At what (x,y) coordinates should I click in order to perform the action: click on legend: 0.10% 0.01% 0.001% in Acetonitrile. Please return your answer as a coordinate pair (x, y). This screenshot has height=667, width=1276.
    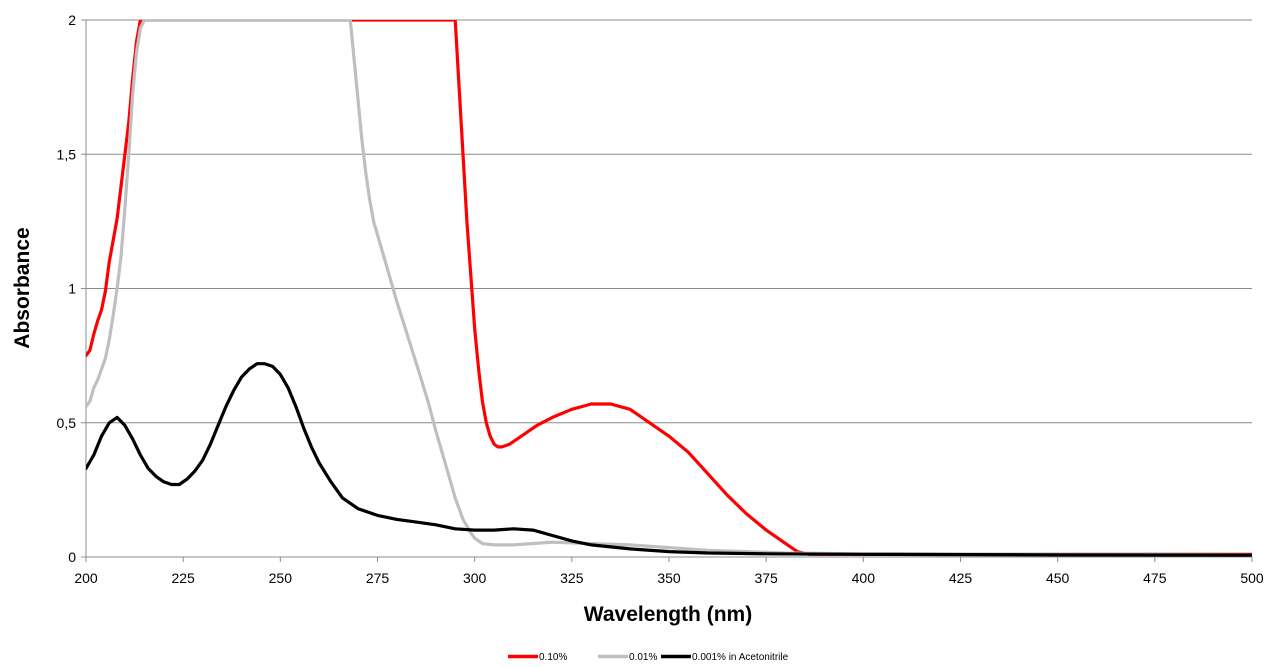
    Looking at the image, I should click on (648, 657).